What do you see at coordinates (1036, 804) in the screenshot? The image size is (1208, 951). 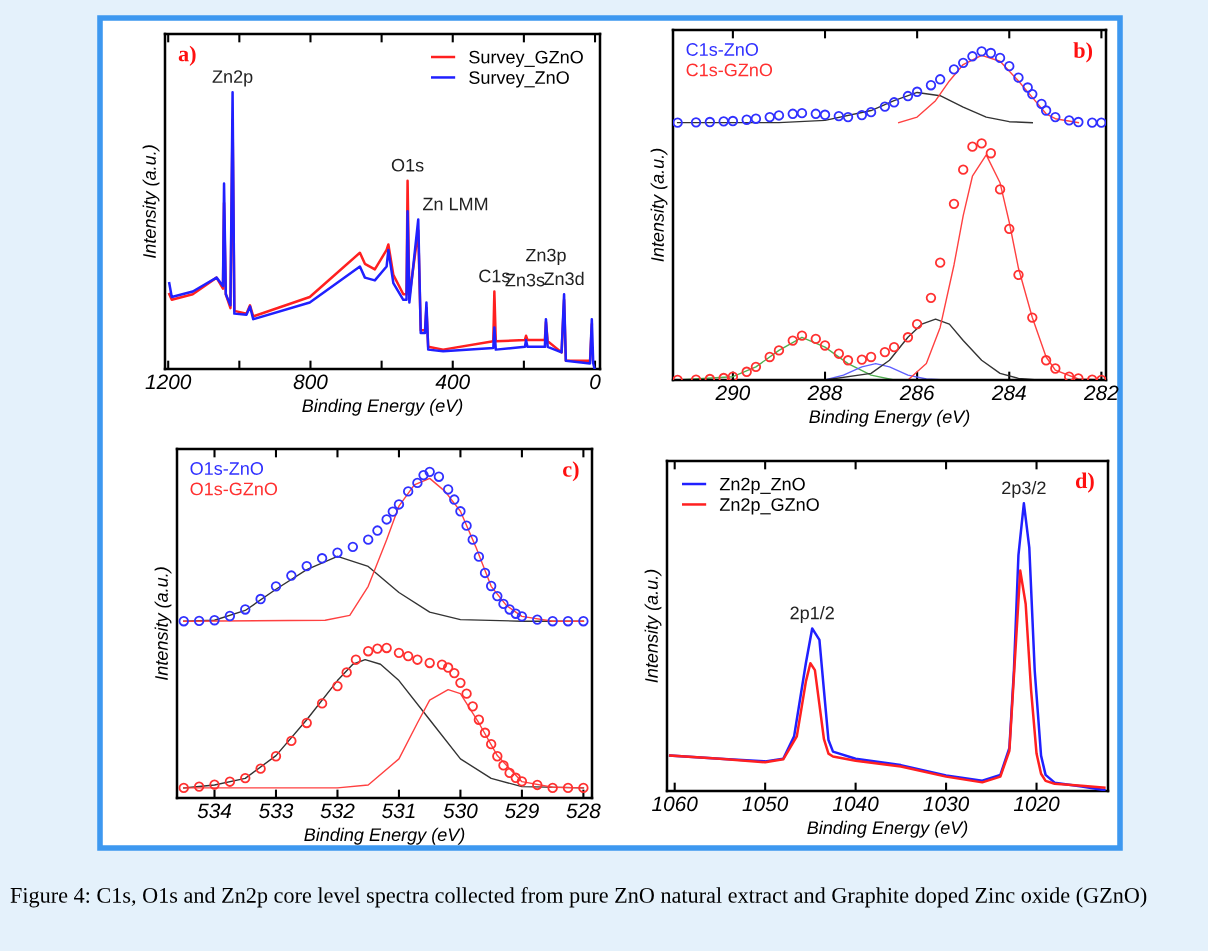 I see `x-tick-label: 1020` at bounding box center [1036, 804].